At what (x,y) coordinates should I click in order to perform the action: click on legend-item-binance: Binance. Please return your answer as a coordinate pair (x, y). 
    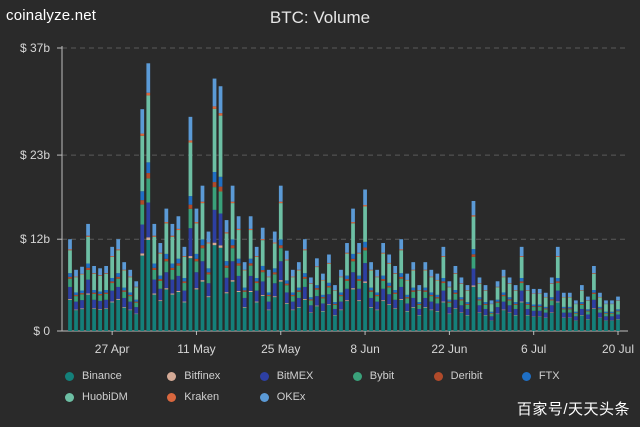
    Looking at the image, I should click on (109, 376).